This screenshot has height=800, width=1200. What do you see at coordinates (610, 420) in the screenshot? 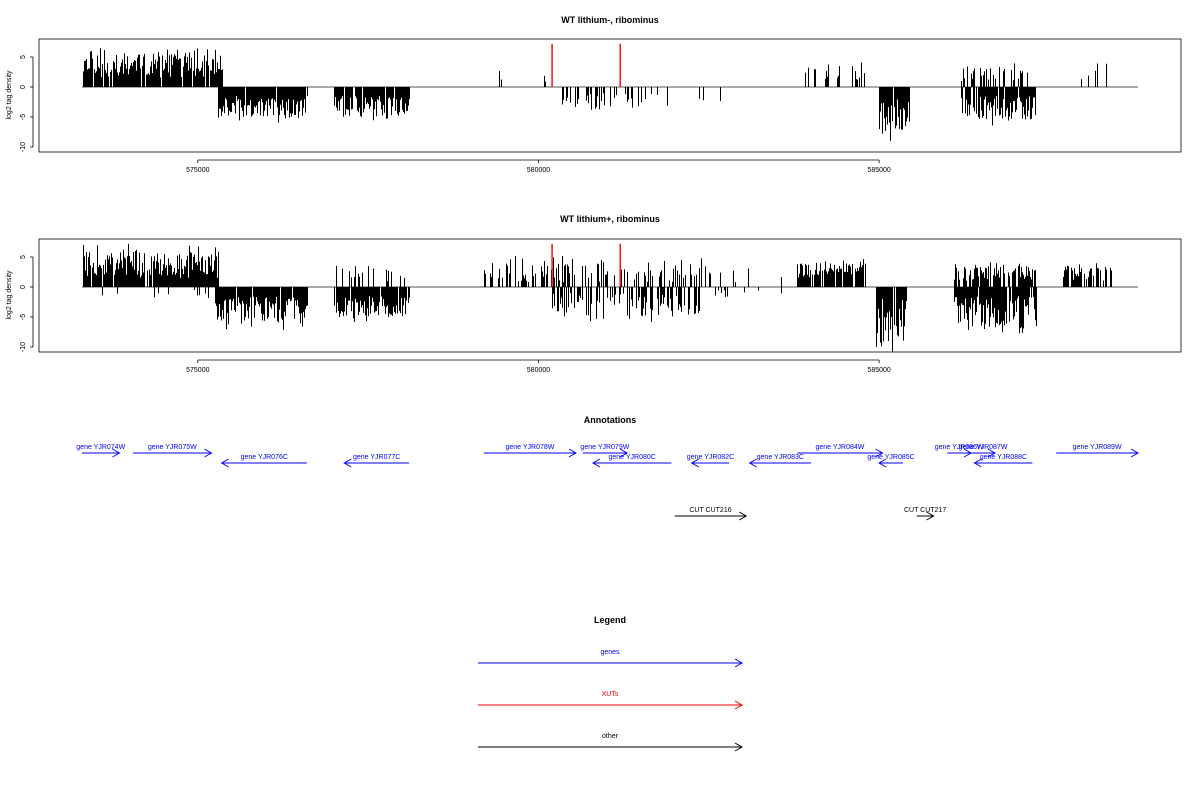
I see `annotations-title: Annotations` at bounding box center [610, 420].